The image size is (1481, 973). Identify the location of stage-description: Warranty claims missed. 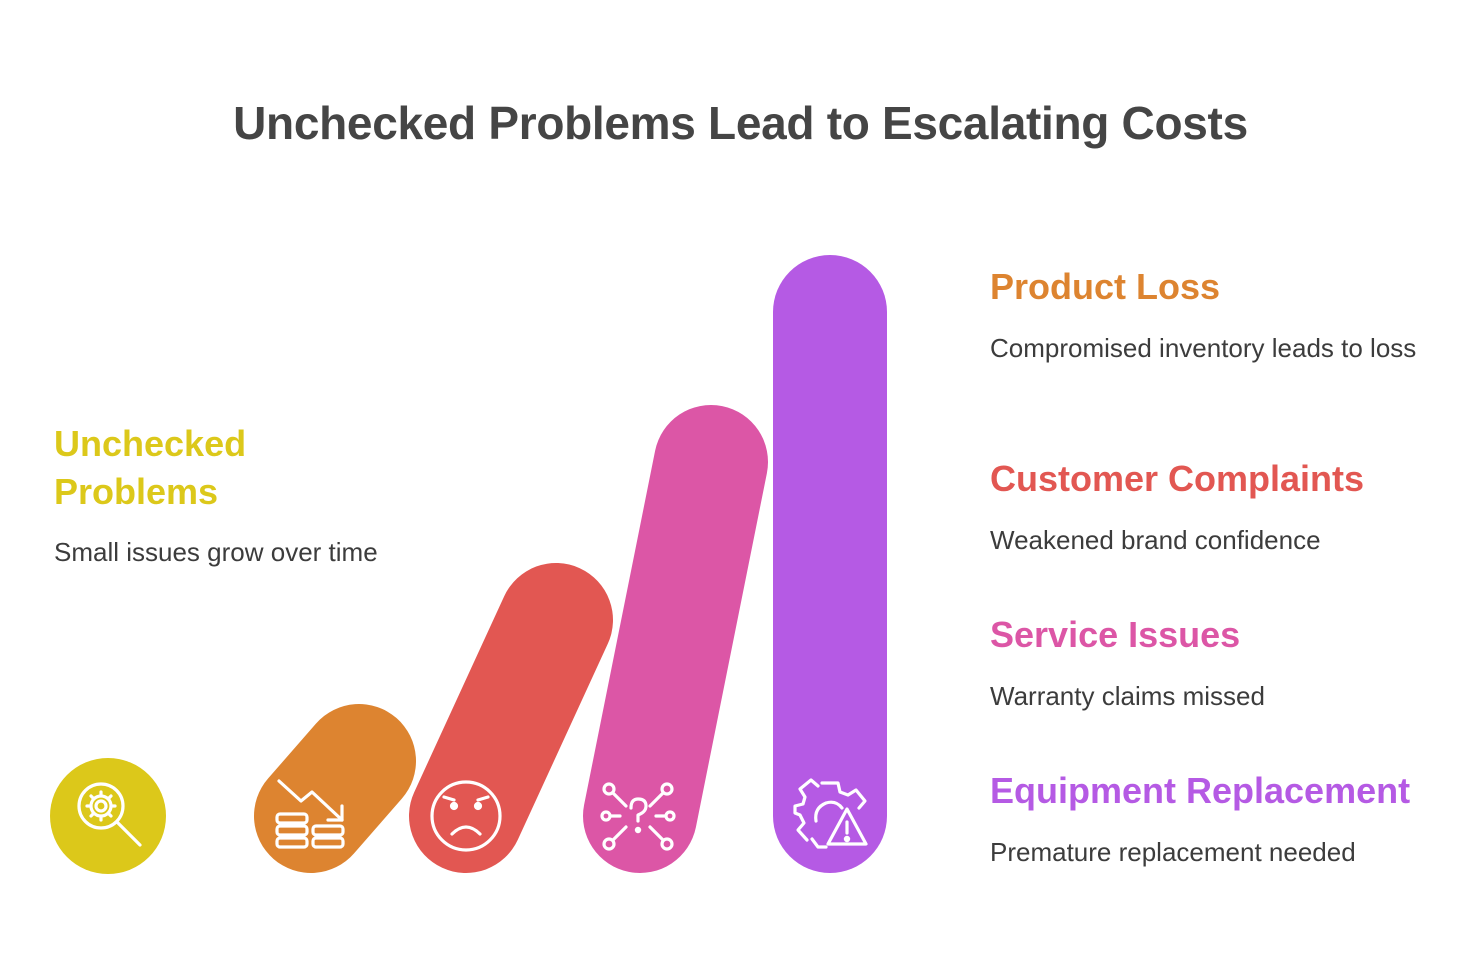
(1127, 696).